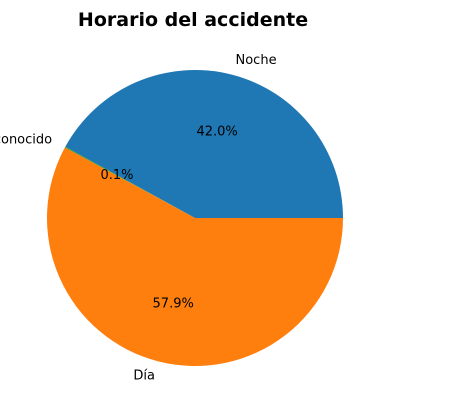  What do you see at coordinates (216, 132) in the screenshot?
I see `percent-label-noche: 42.0%` at bounding box center [216, 132].